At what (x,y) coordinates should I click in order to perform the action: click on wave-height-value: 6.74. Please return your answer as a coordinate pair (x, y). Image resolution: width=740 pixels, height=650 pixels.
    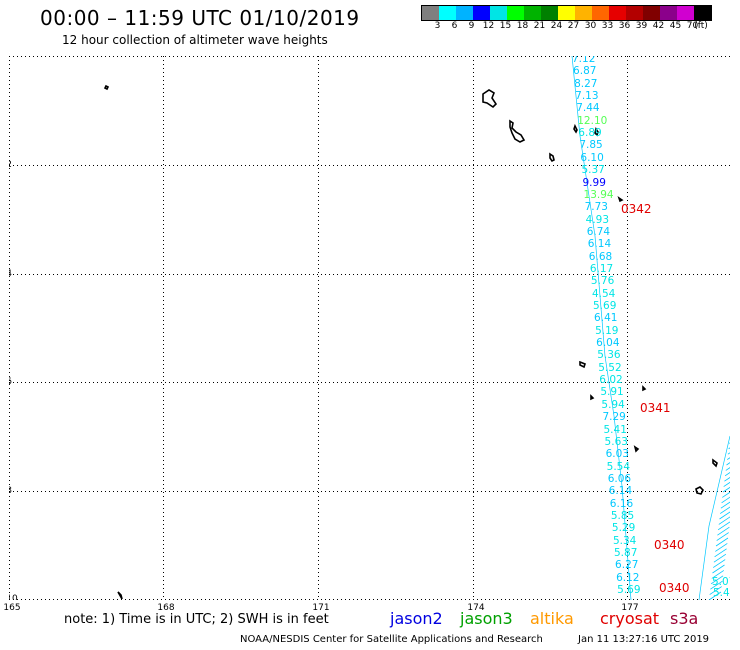
    Looking at the image, I should click on (598, 231).